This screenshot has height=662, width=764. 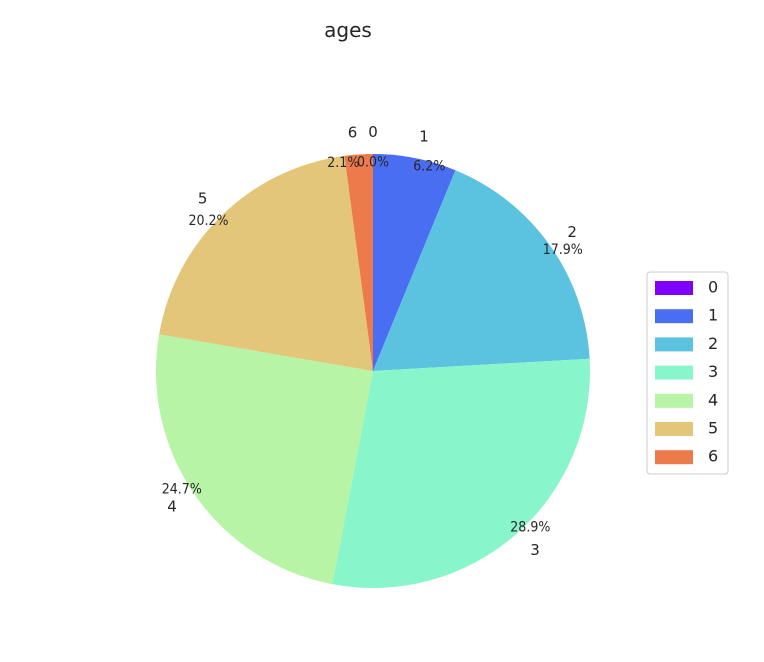 What do you see at coordinates (713, 371) in the screenshot?
I see `legend-label-3: 3` at bounding box center [713, 371].